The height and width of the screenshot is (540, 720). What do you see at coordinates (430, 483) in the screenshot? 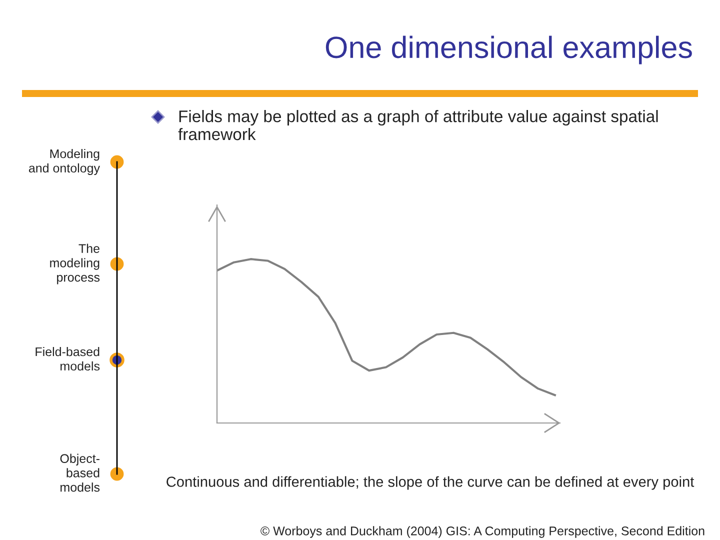
I see `text: Continuous and differentiable; the slope of the curve can be defined at every point` at bounding box center [430, 483].